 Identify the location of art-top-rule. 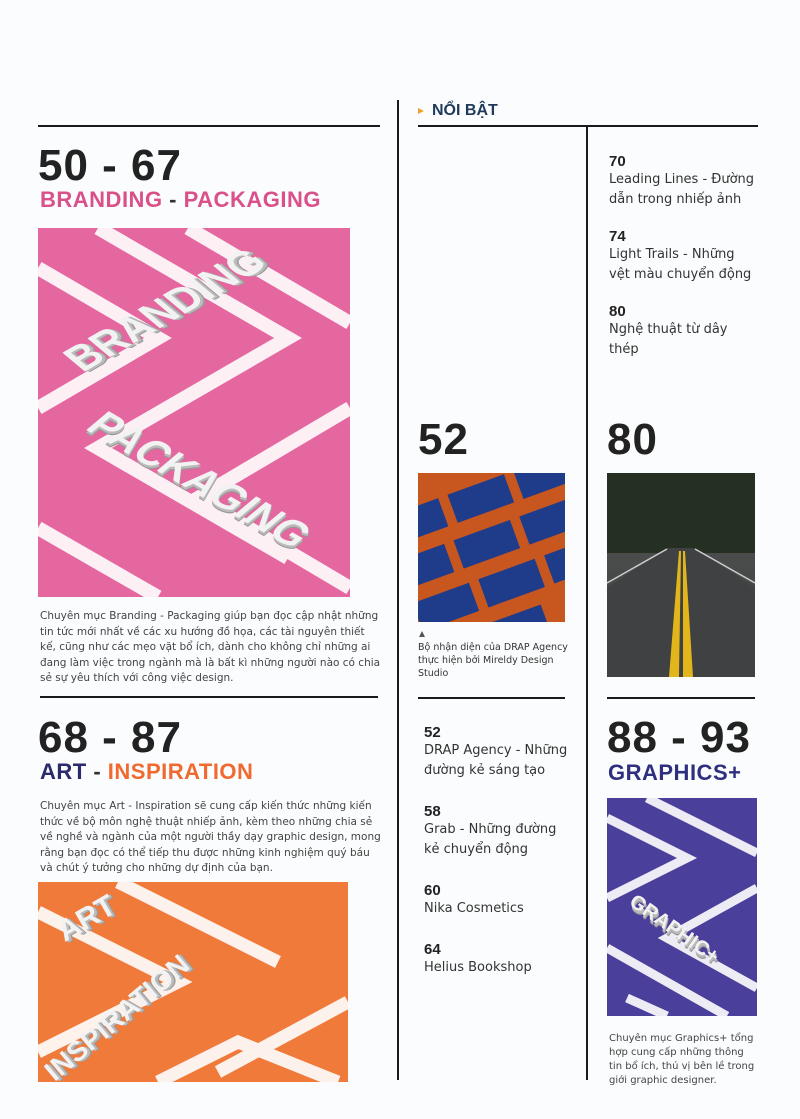
(209, 697).